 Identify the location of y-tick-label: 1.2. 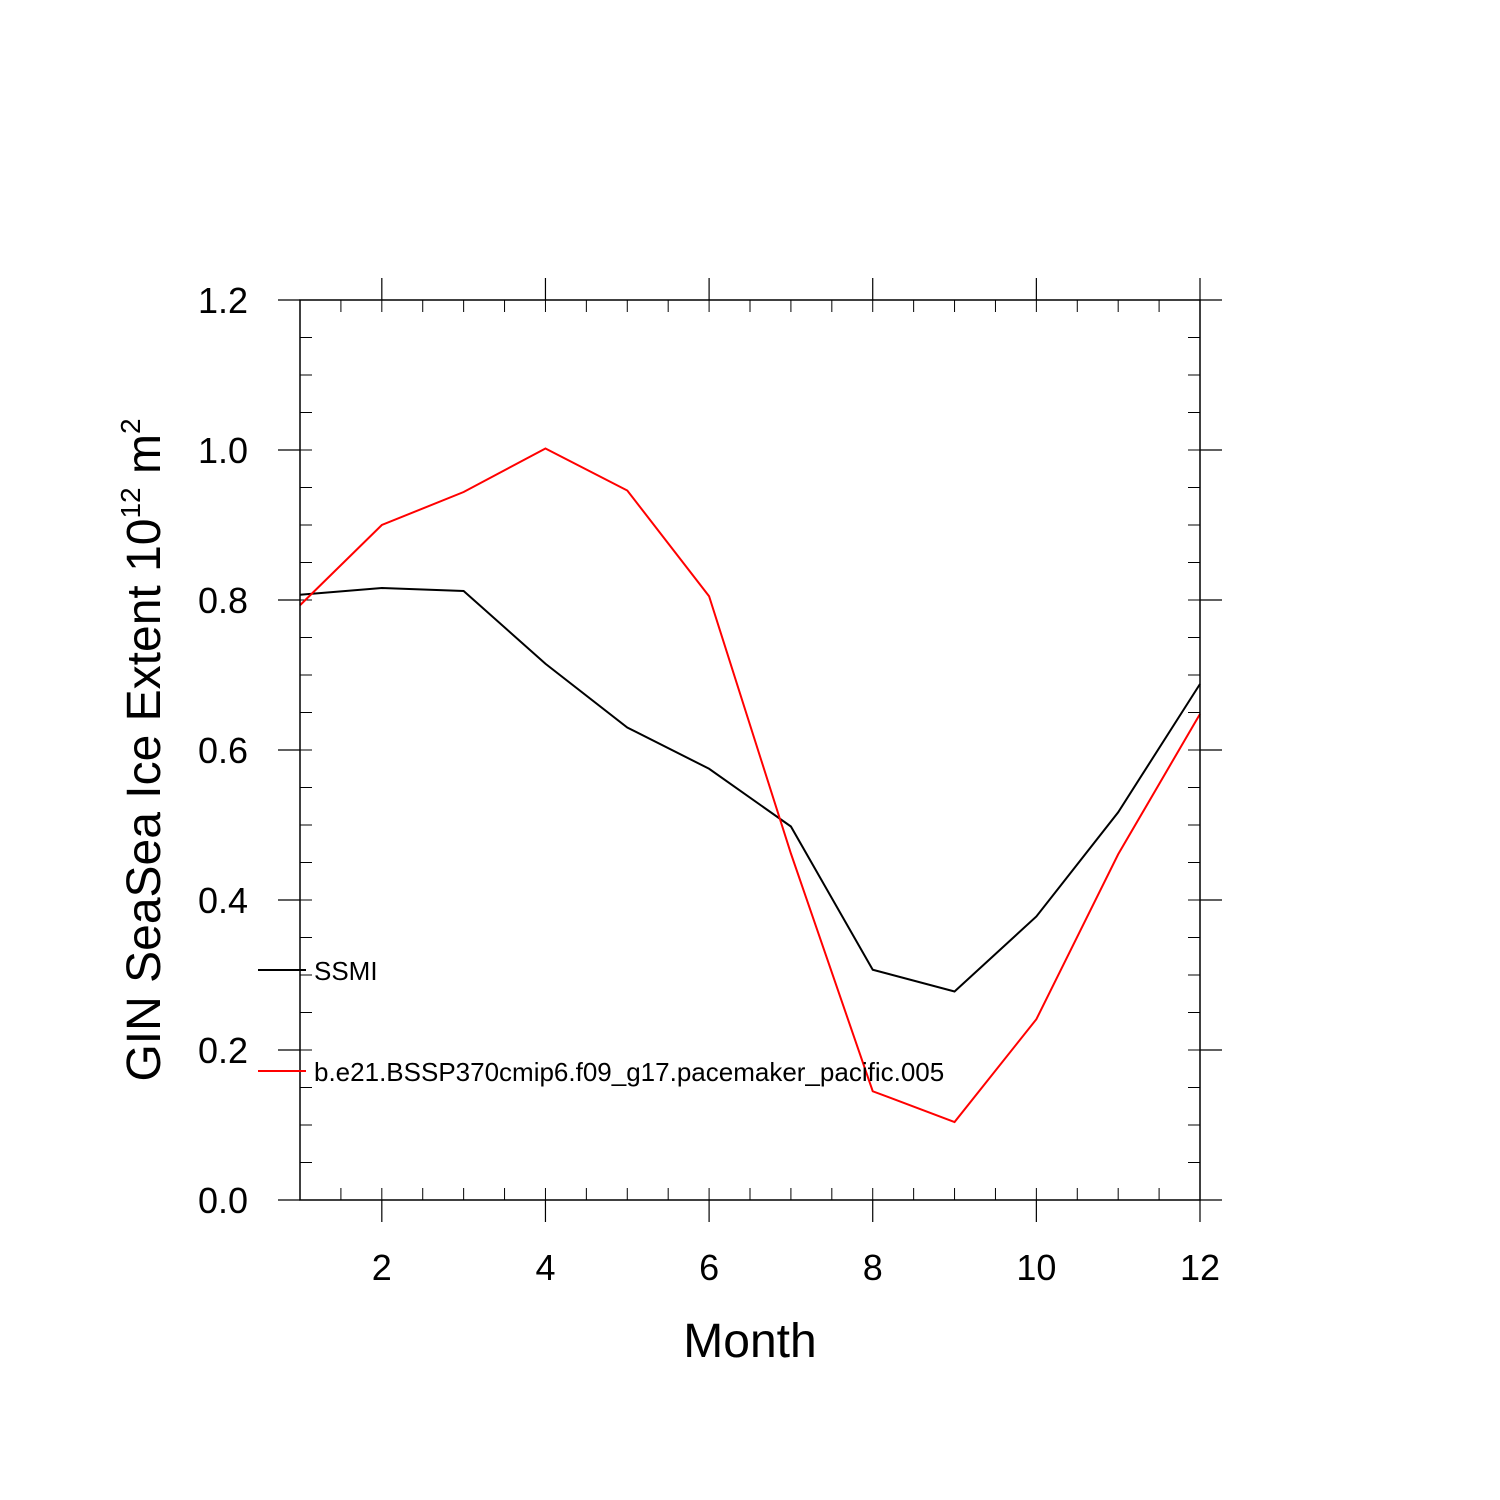
(223, 300).